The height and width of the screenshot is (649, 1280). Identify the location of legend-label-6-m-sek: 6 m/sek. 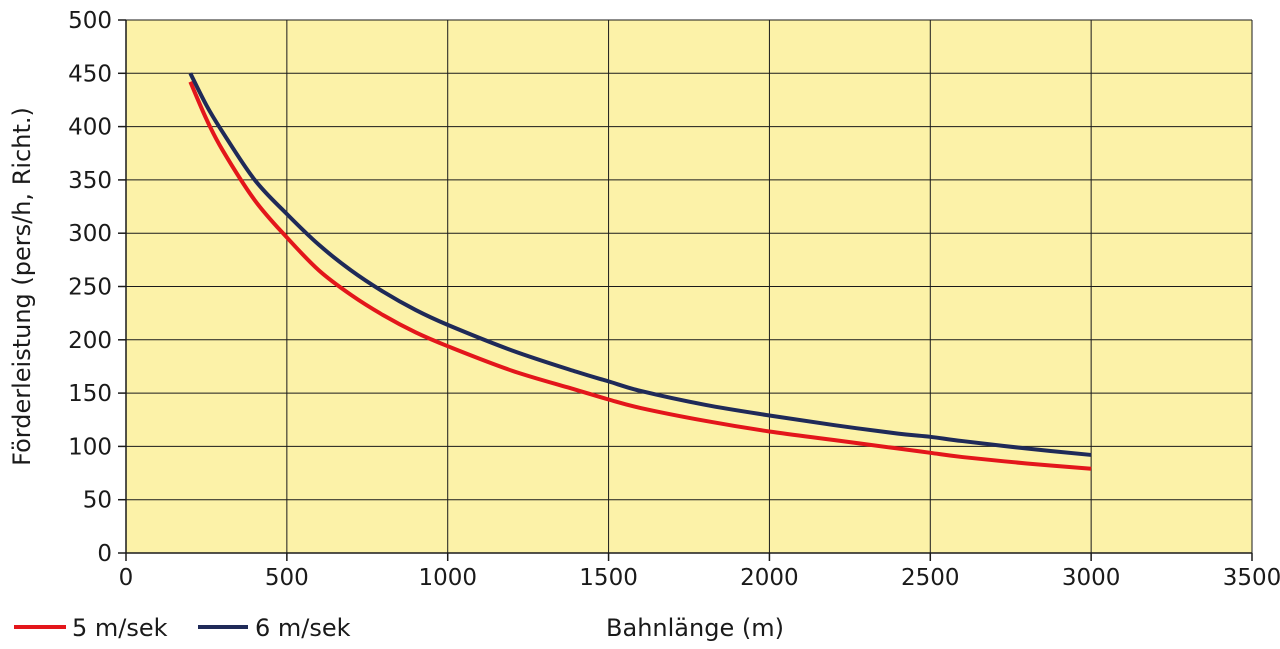
(303, 628).